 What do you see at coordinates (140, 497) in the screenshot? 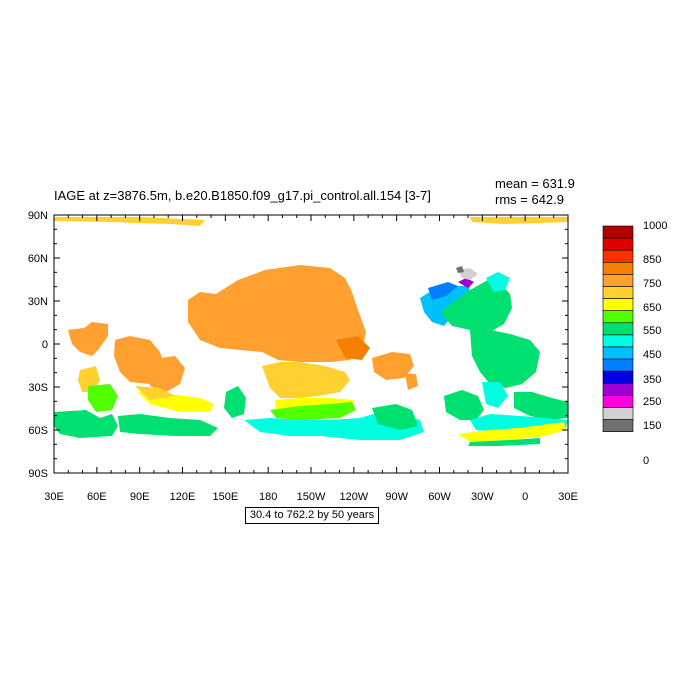
I see `x-tick-label: 90E` at bounding box center [140, 497].